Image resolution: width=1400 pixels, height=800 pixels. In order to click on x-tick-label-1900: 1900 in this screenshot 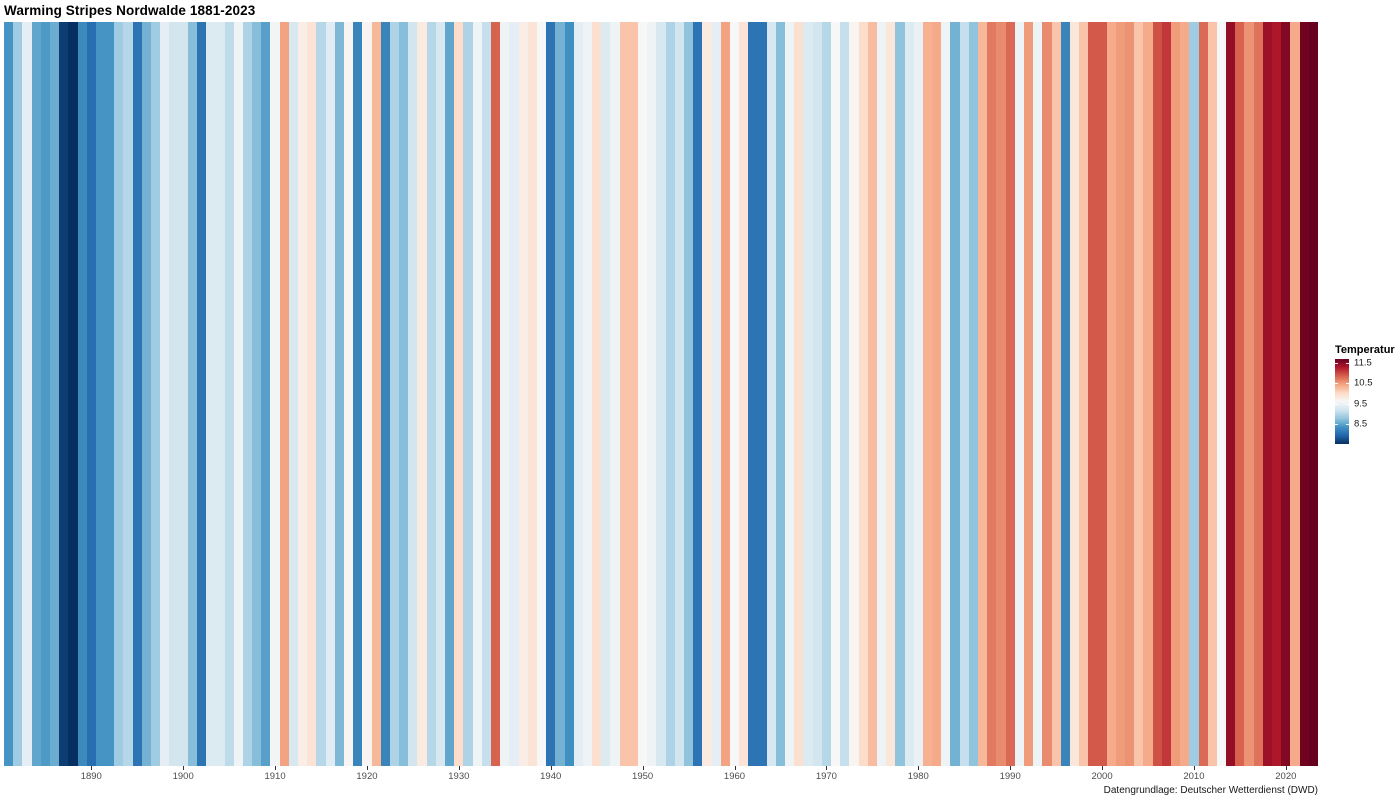, I will do `click(183, 776)`.